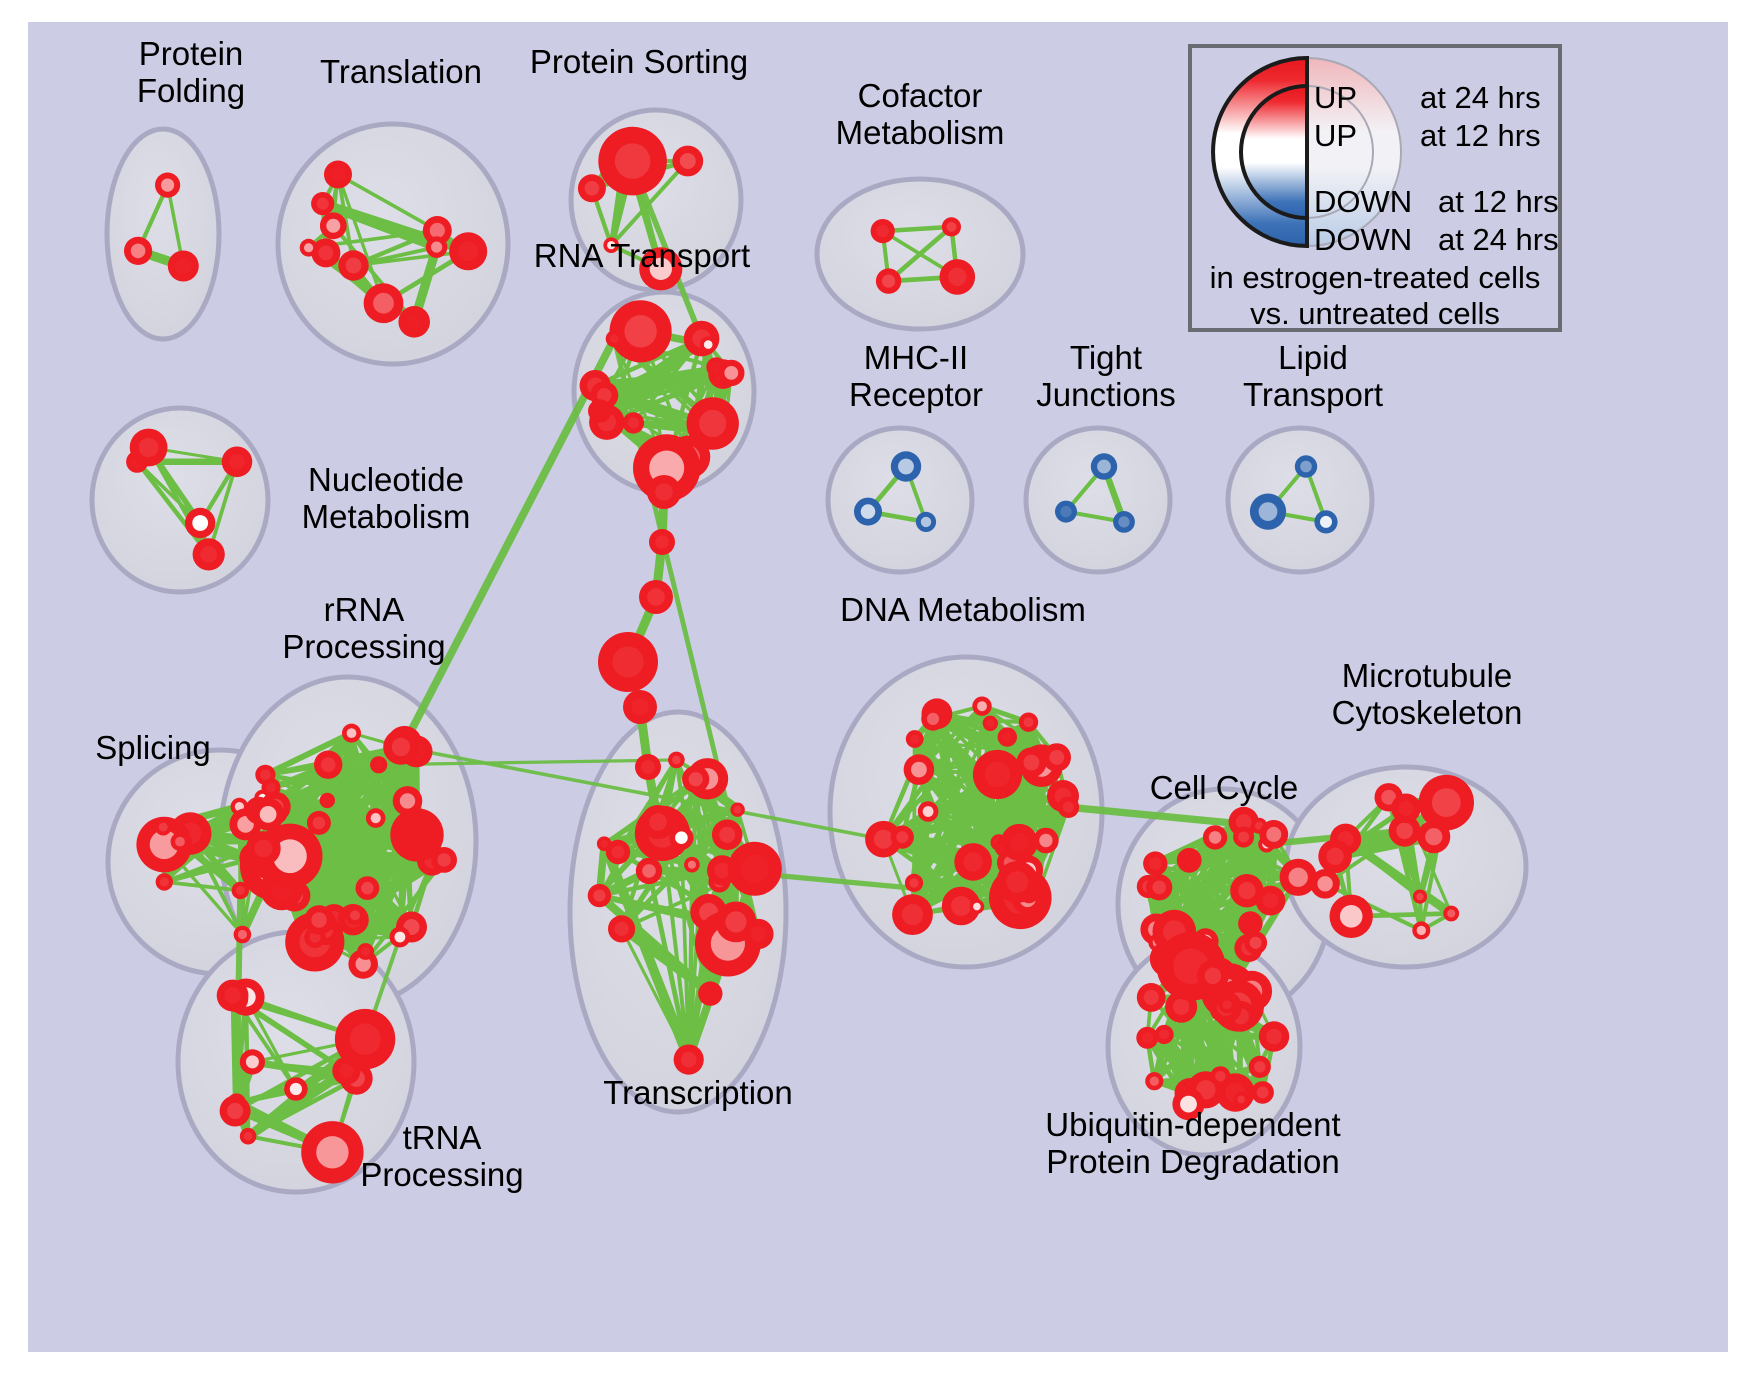  Describe the element at coordinates (698, 1092) in the screenshot. I see `cluster-label-transcription: Transcription` at that location.